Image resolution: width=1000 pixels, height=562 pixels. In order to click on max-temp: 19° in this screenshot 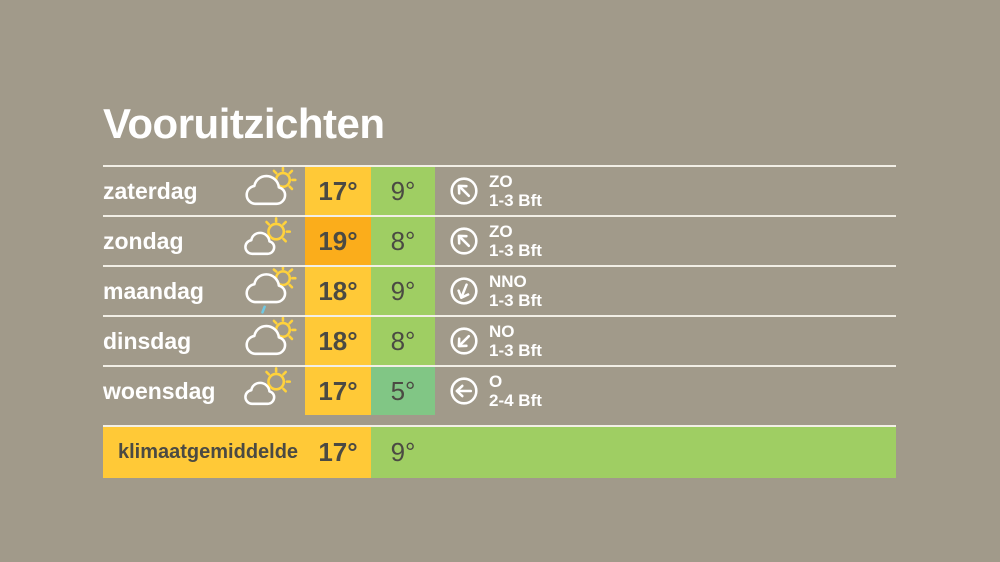, I will do `click(338, 241)`.